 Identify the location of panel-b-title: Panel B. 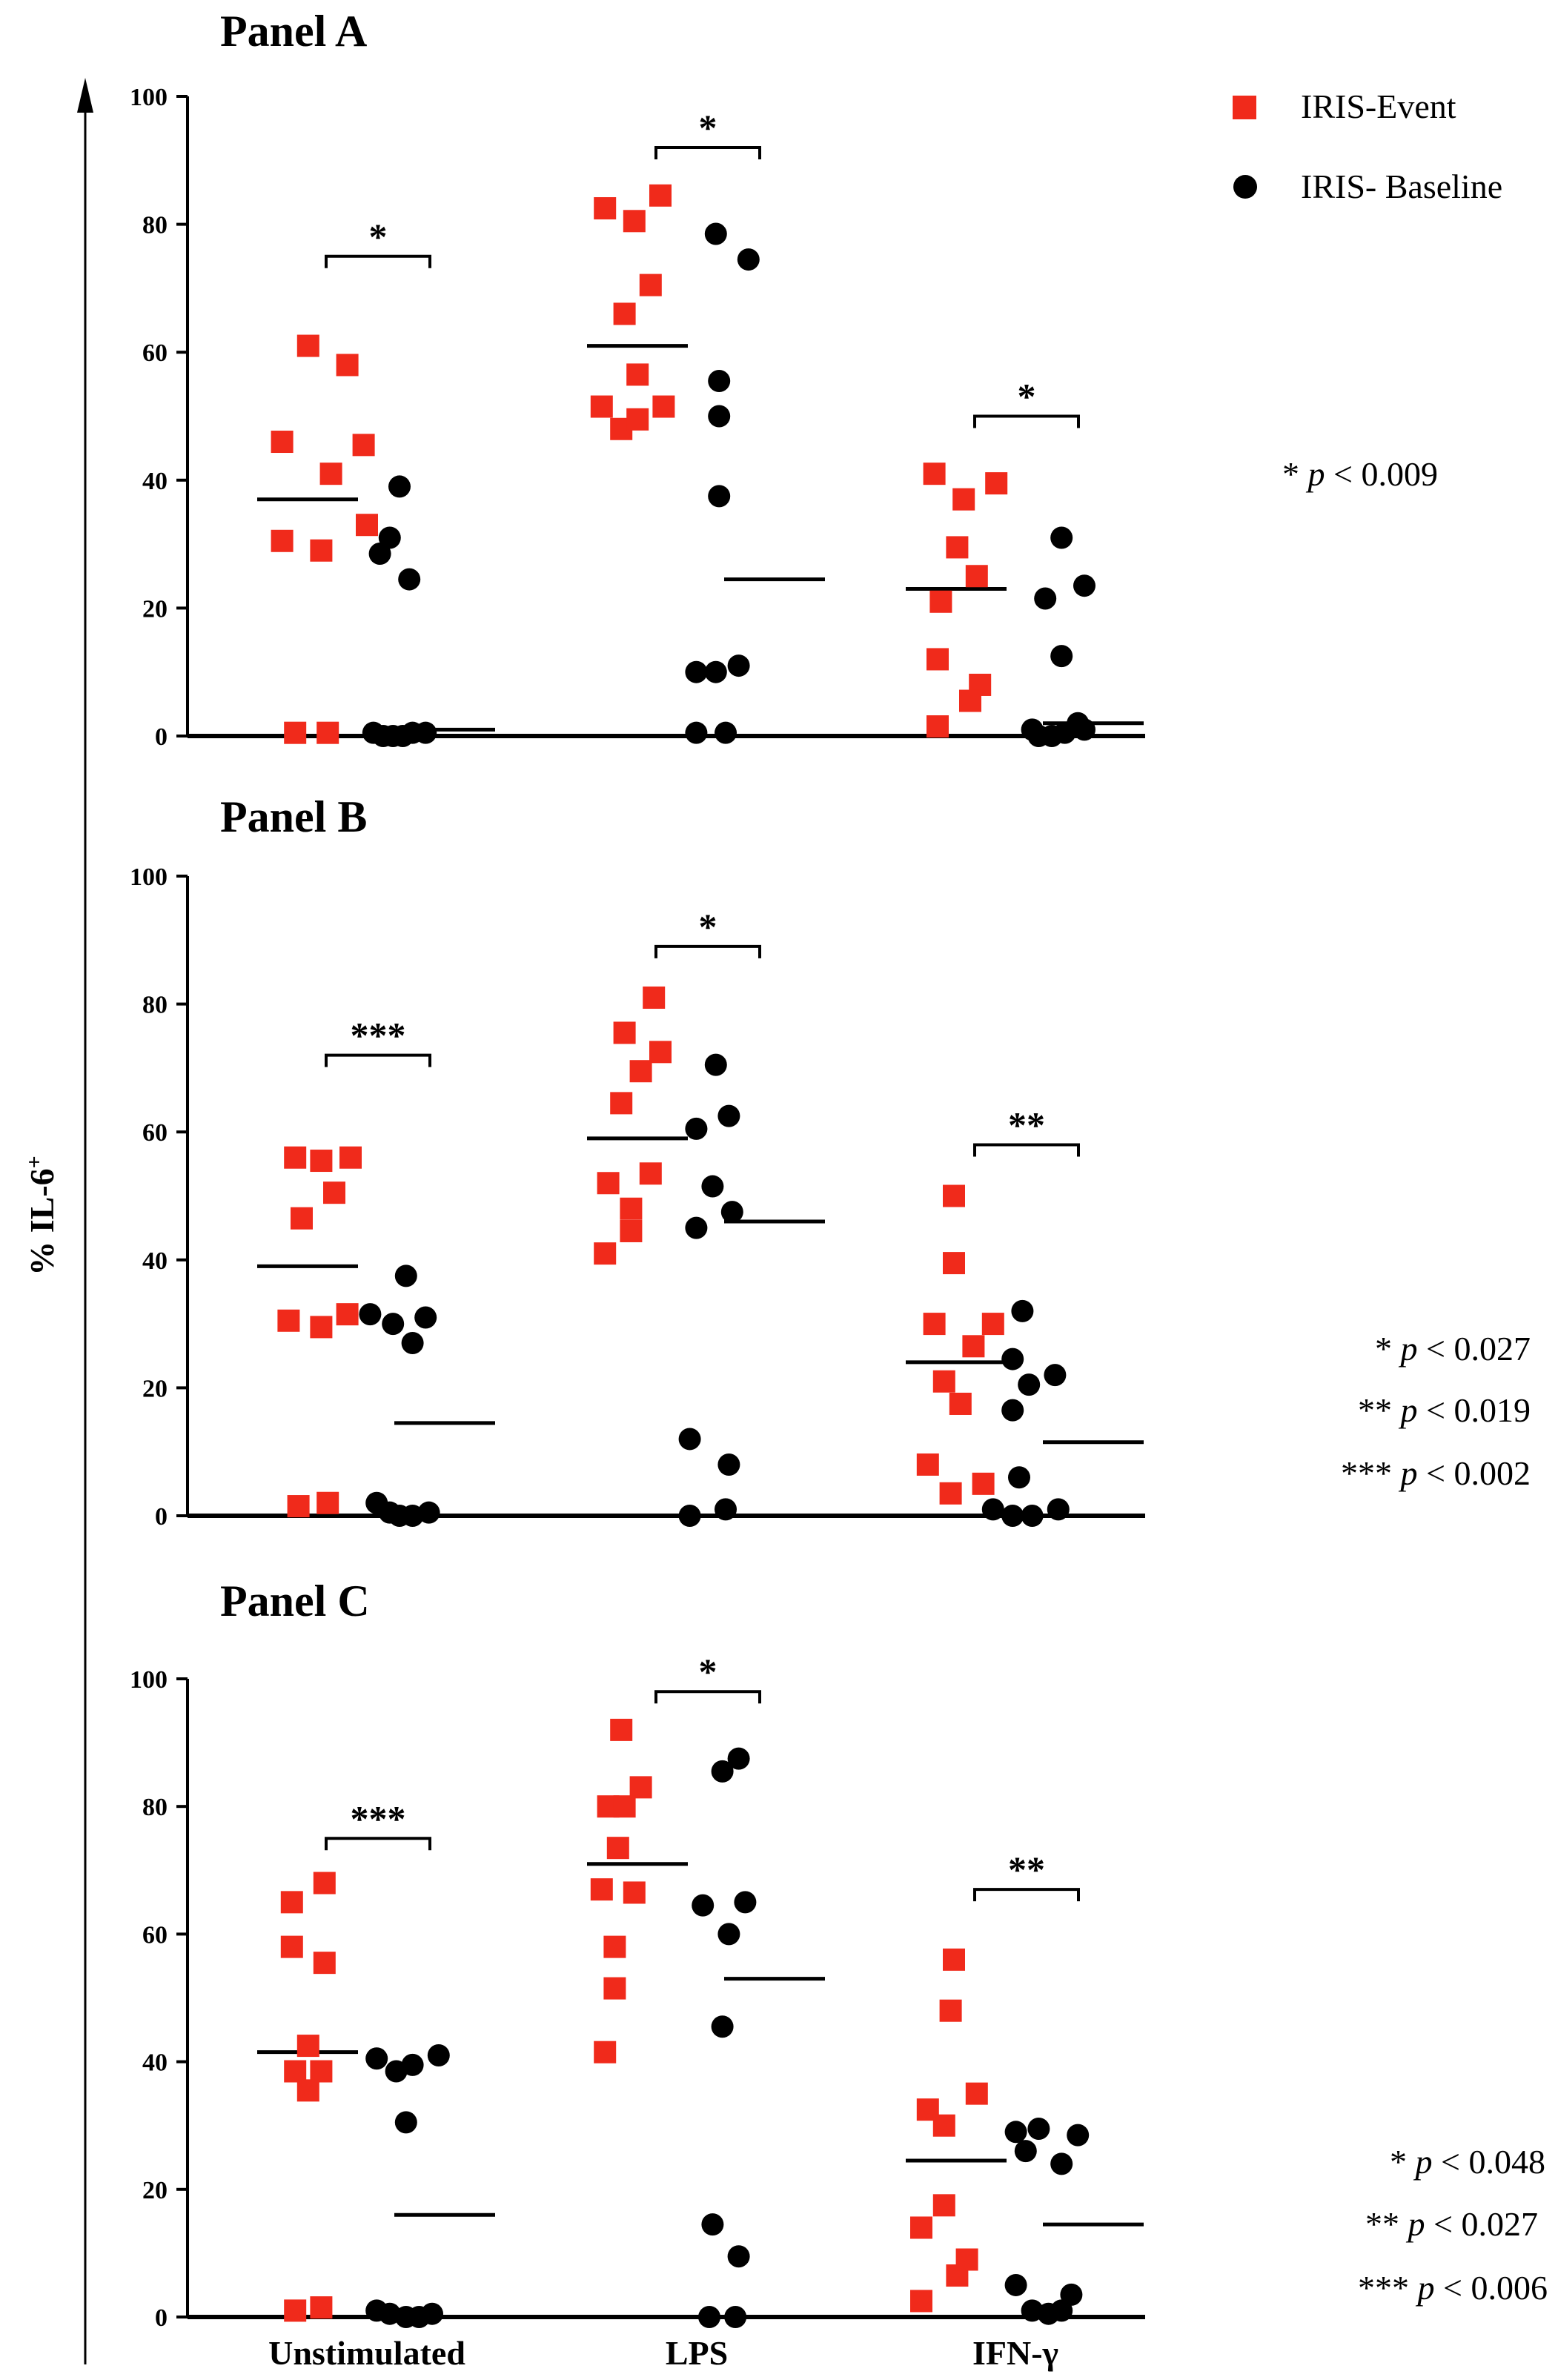
(293, 817).